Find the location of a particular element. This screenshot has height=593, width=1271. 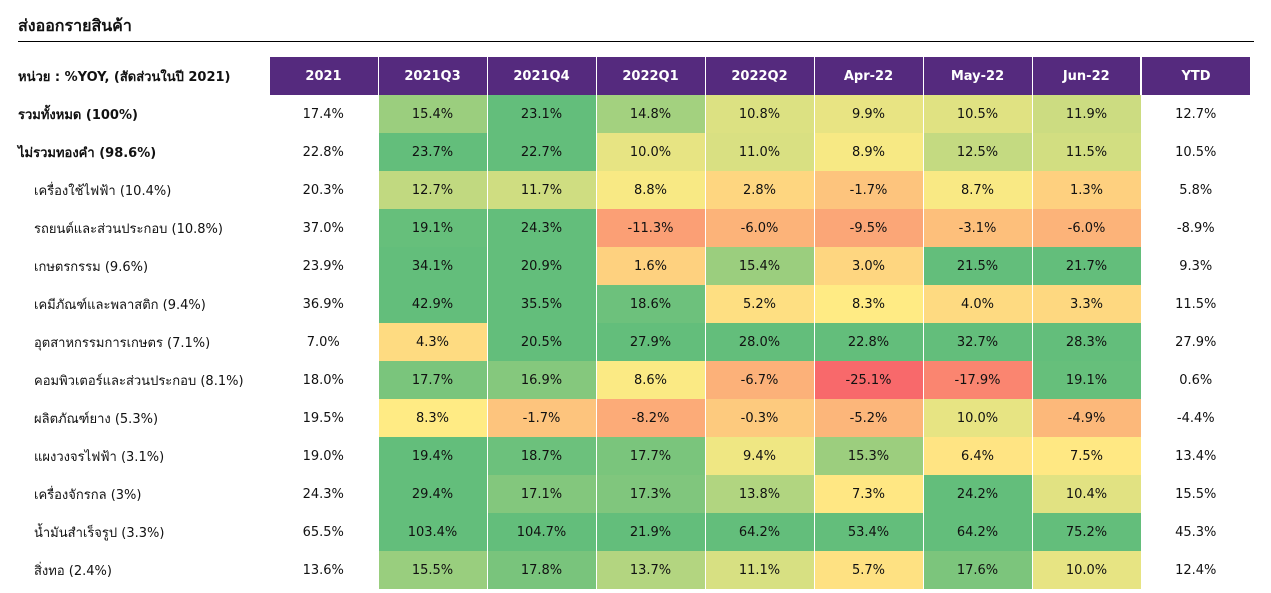

table-cell: 20.3% is located at coordinates (323, 190).